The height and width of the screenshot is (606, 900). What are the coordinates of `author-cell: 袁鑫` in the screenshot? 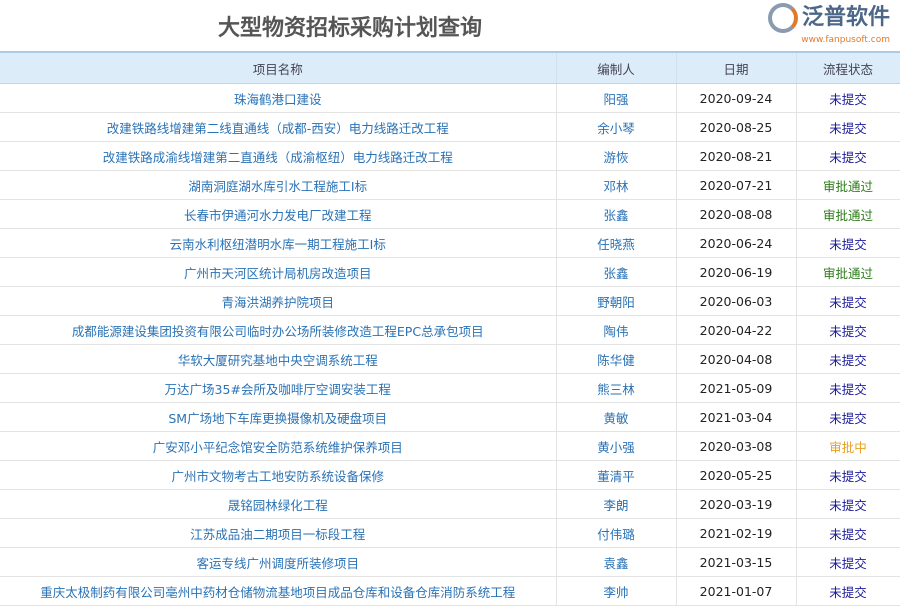 It's located at (616, 562).